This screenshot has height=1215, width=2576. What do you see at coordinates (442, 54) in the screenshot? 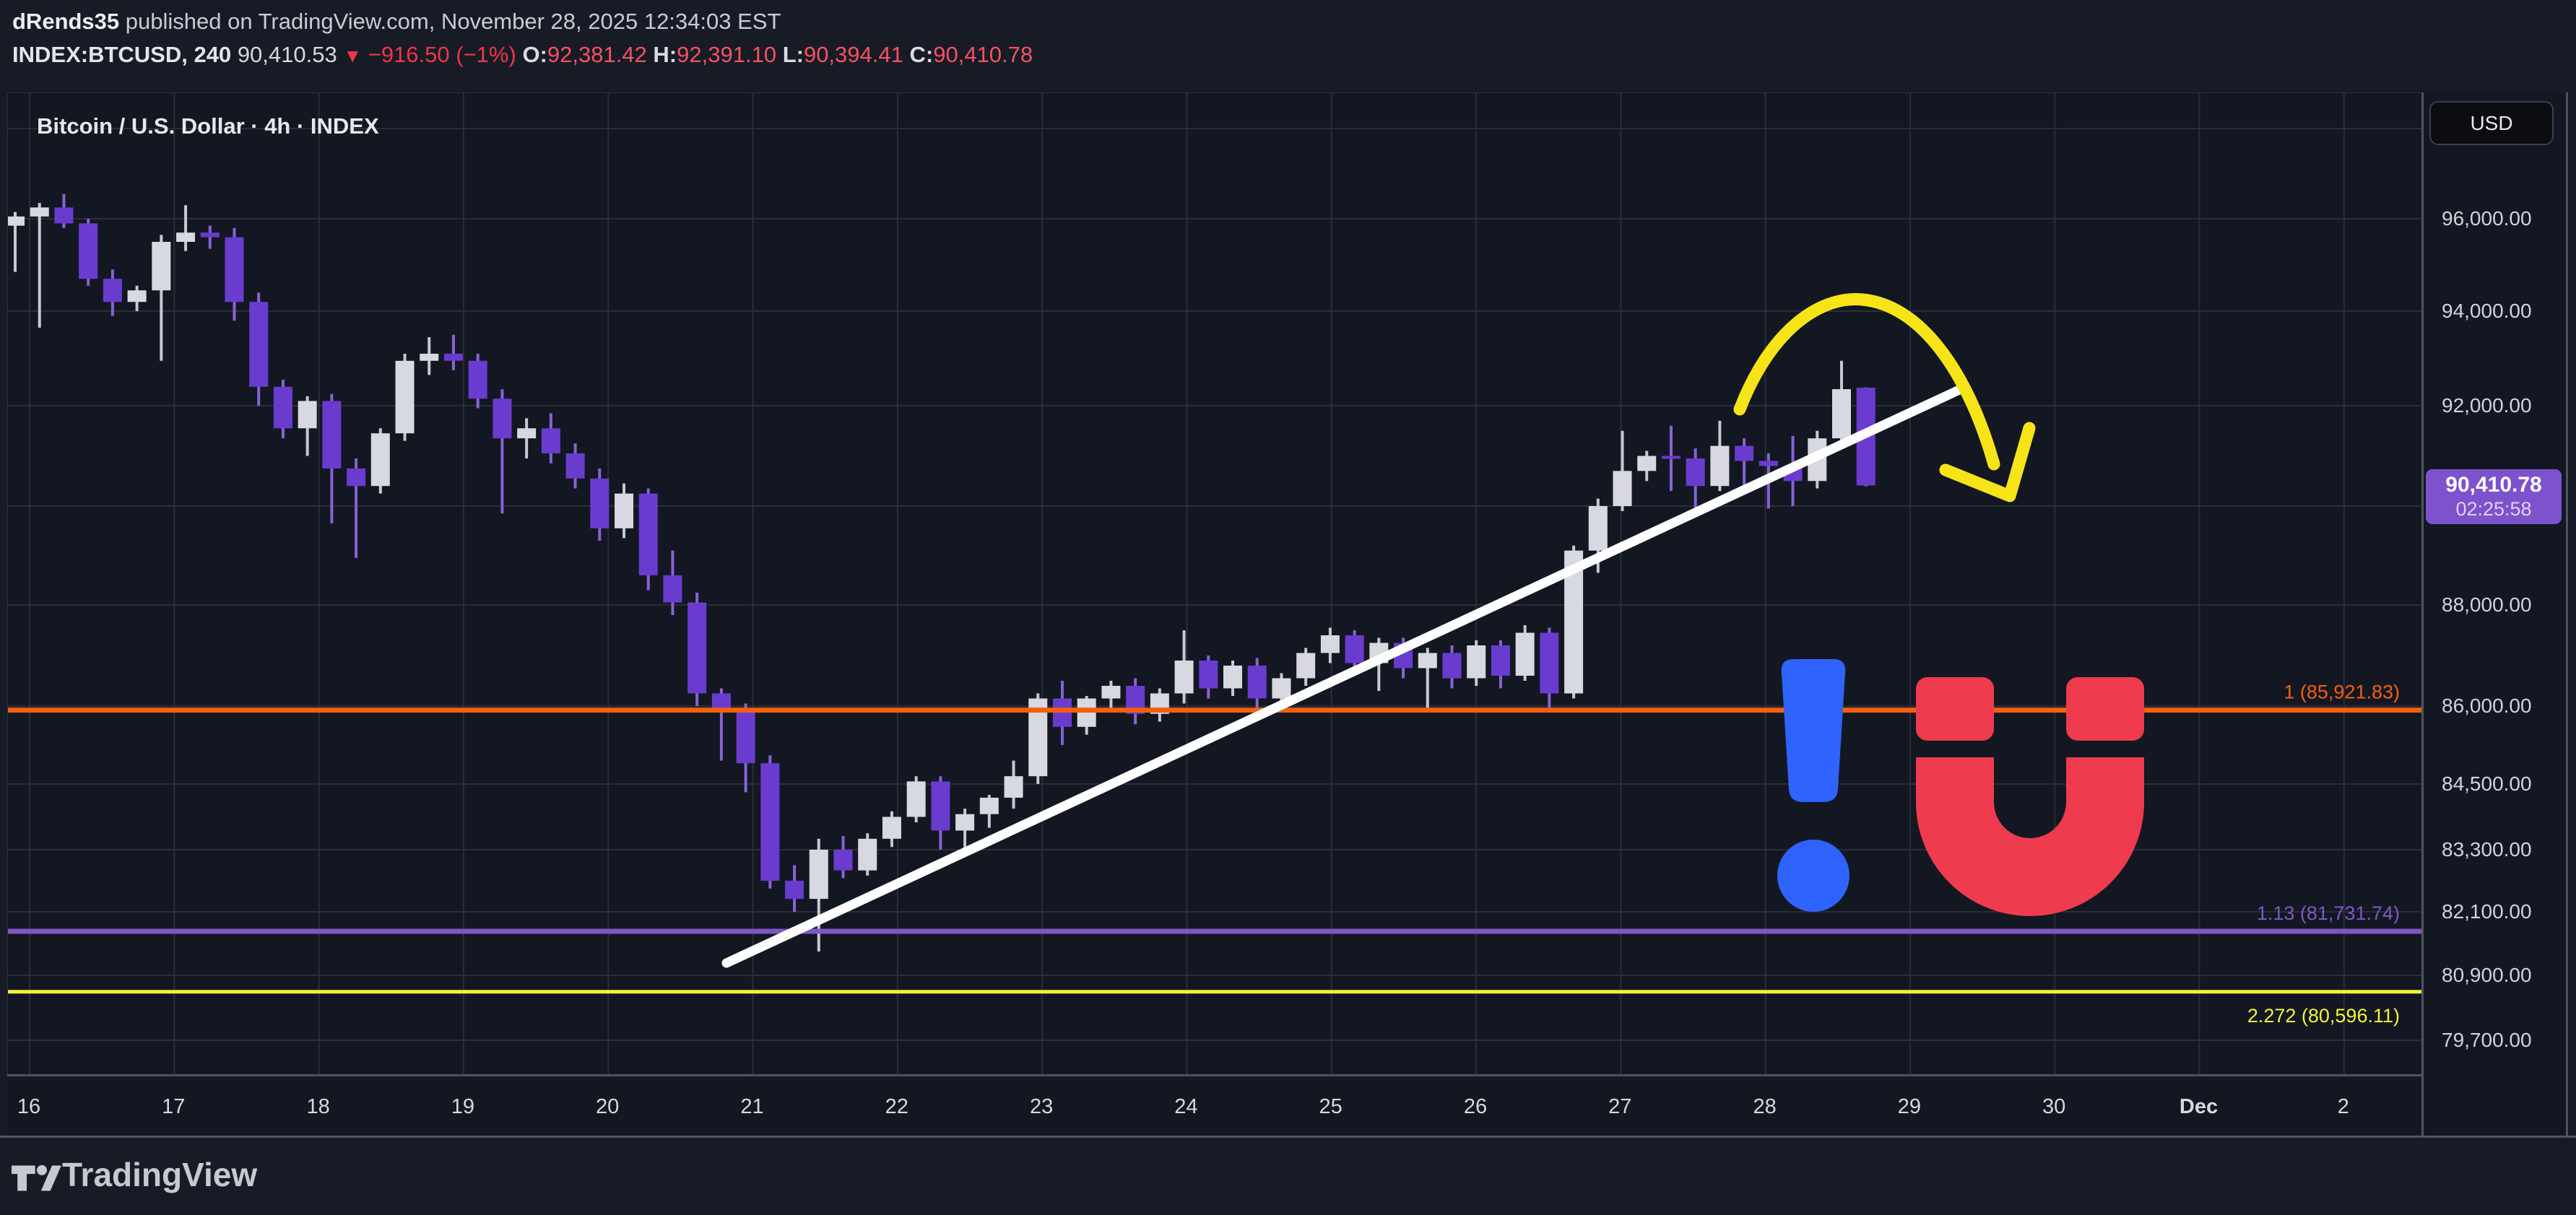
I see `price-change: −916.50 (−1%)` at bounding box center [442, 54].